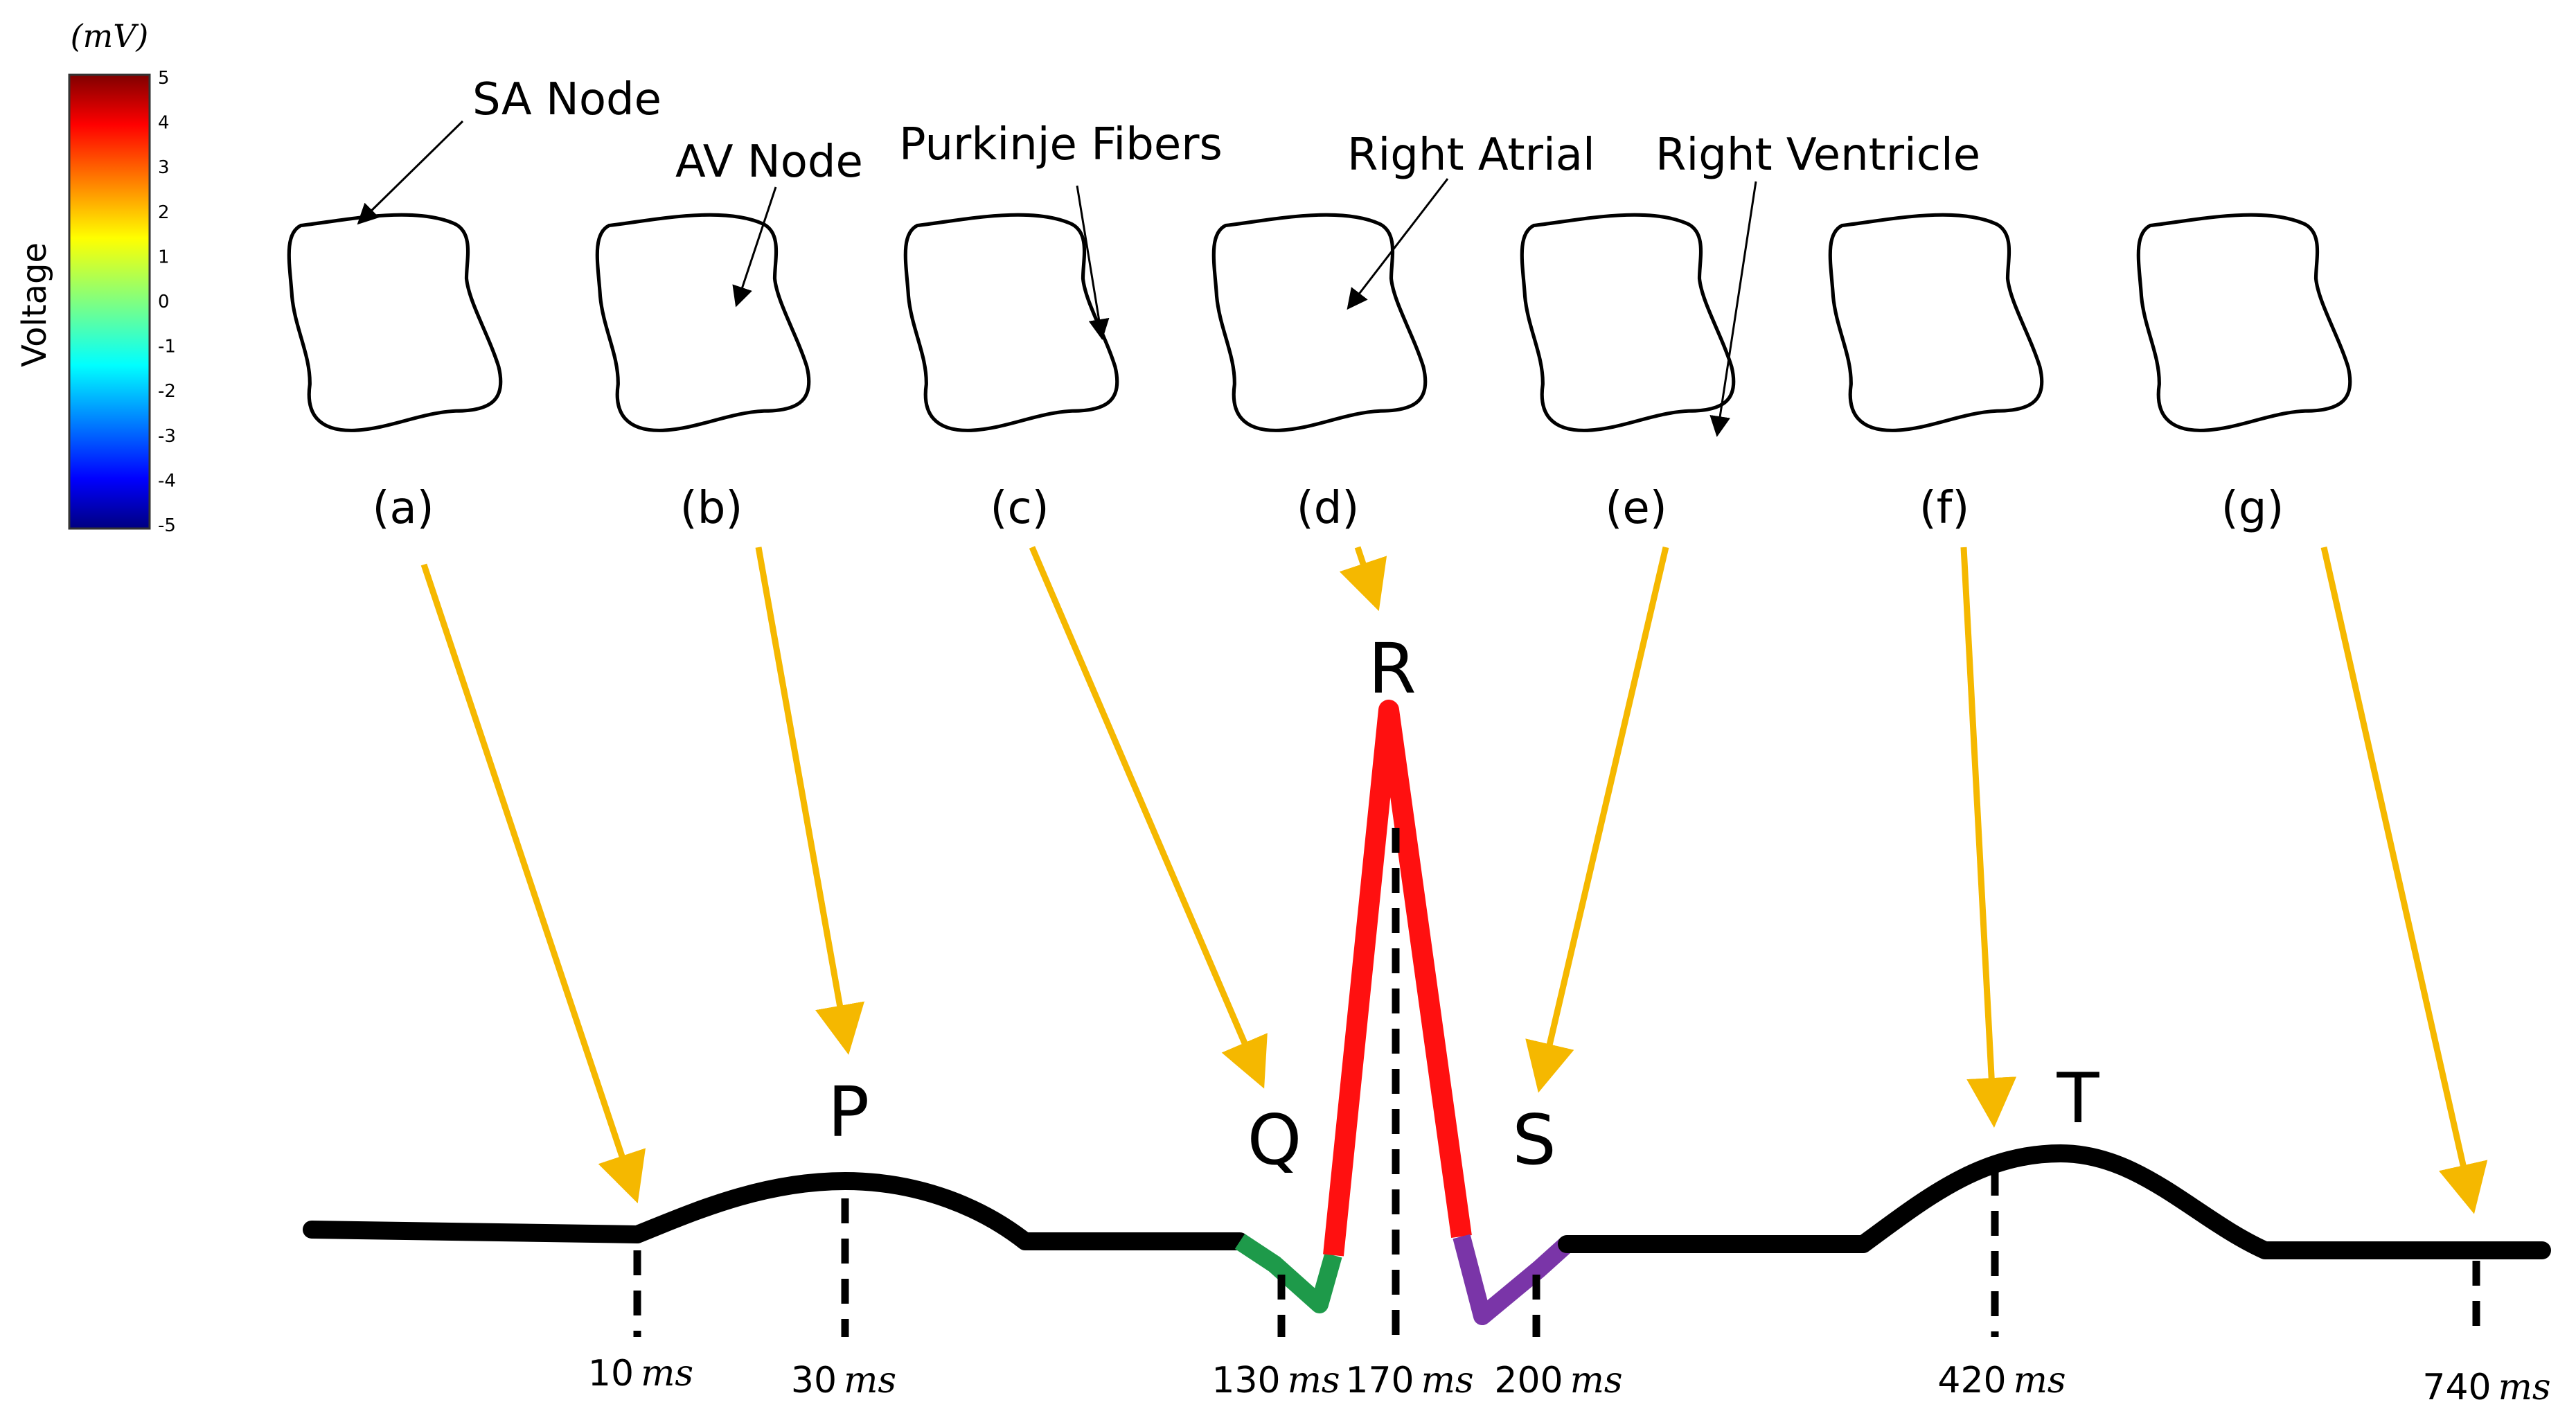 The image size is (2576, 1427). What do you see at coordinates (1093, 262) in the screenshot?
I see `annotation-purkinje-fibers-pointer` at bounding box center [1093, 262].